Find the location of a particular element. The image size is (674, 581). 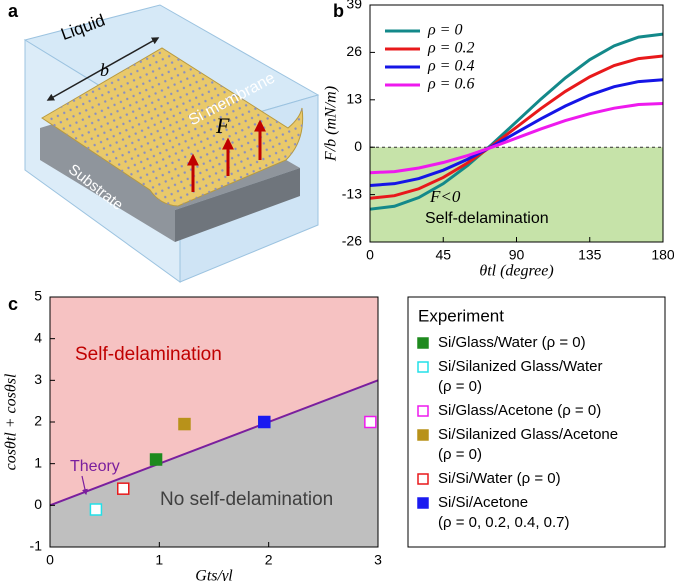

region-below is located at coordinates (214, 463).